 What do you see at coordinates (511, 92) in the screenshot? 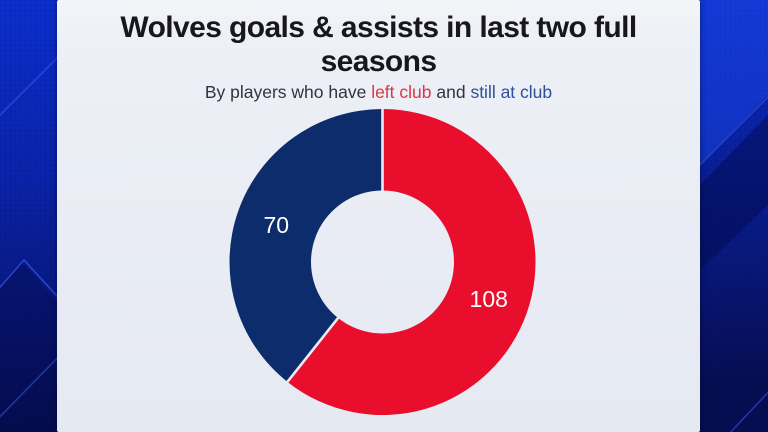
I see `subtitle-still-at-club-label: still at club` at bounding box center [511, 92].